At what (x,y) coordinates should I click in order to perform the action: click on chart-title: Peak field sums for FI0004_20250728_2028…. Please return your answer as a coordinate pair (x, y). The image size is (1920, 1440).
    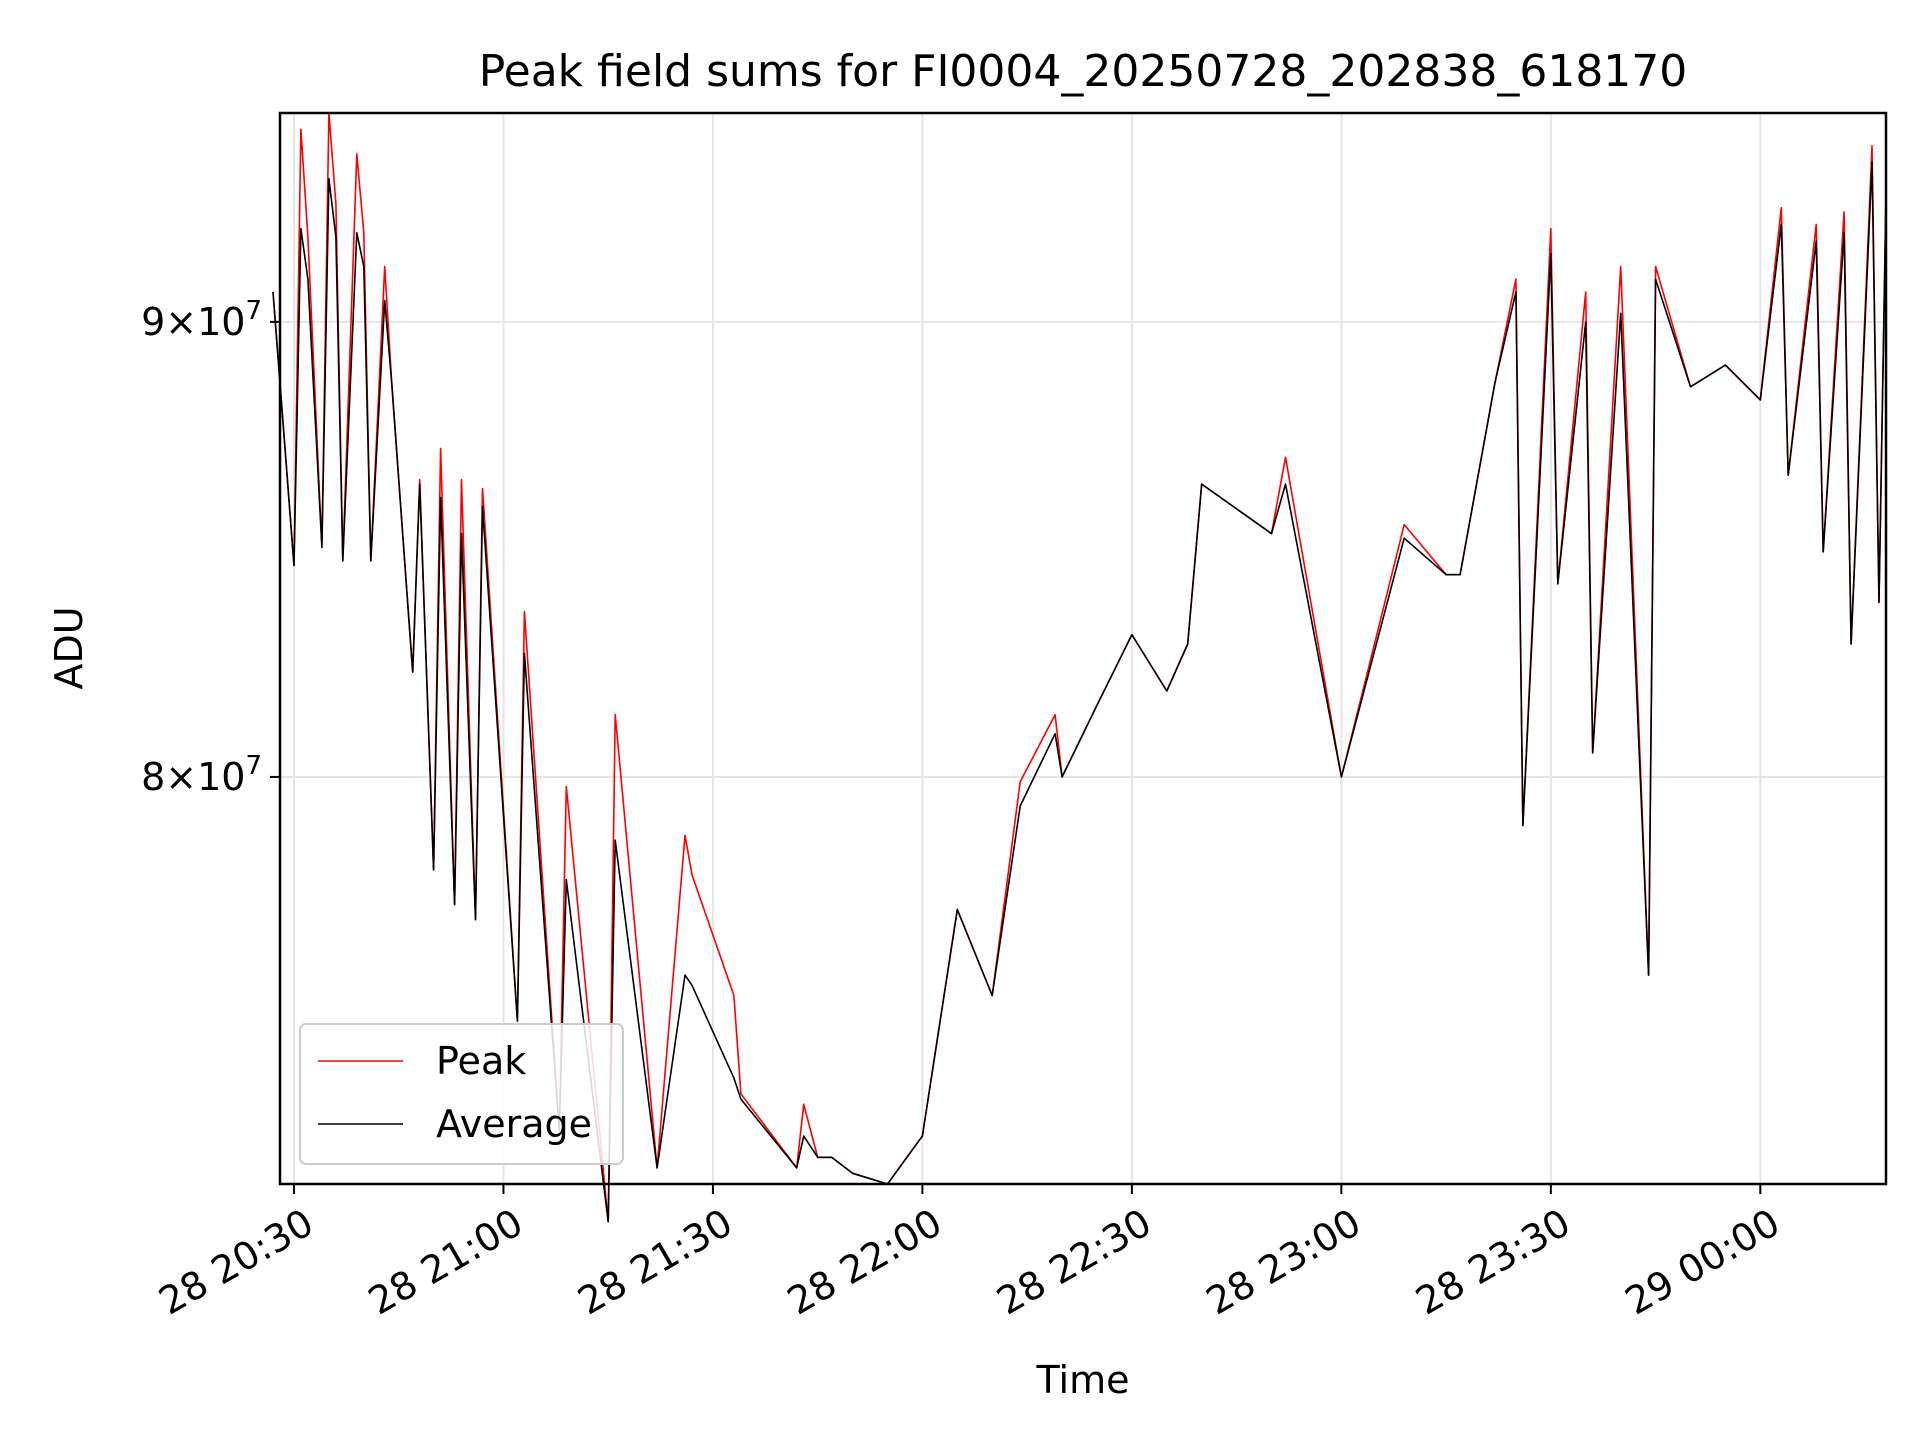
    Looking at the image, I should click on (1083, 71).